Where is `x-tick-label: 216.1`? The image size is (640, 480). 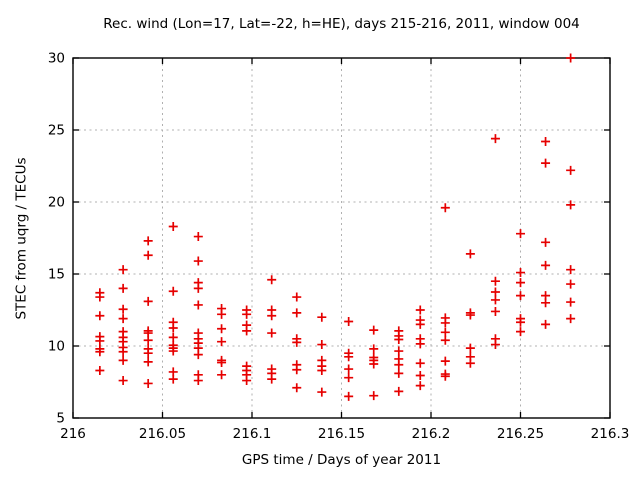 x-tick-label: 216.1 is located at coordinates (252, 434).